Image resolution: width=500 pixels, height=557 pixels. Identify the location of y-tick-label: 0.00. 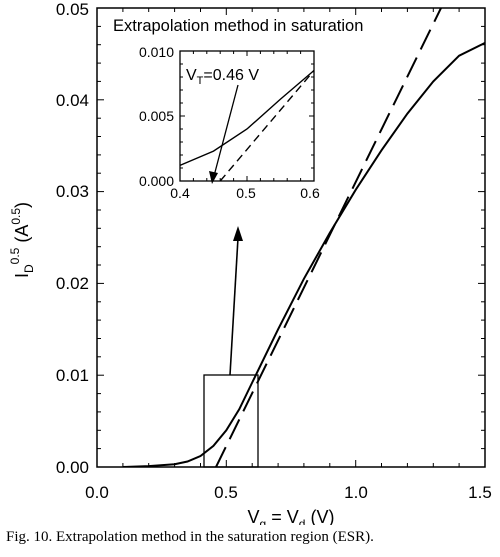
(72, 467).